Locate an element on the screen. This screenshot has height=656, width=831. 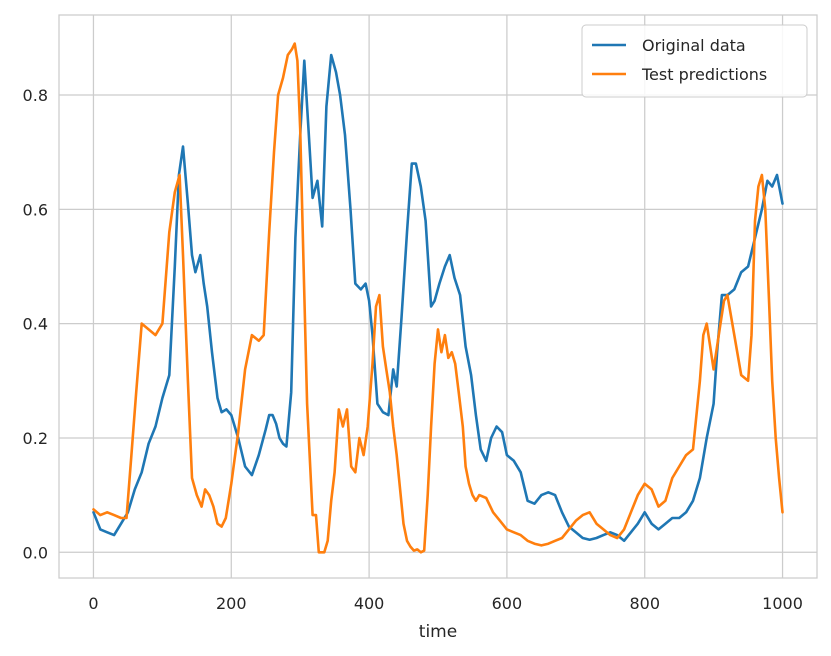
y-tick-label: 0.4 is located at coordinates (35, 324).